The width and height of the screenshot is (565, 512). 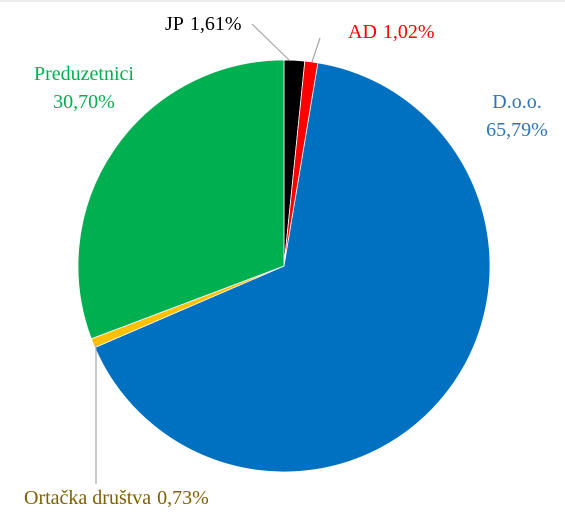 I want to click on data-label: Ortačka društva 0,73%, so click(x=116, y=498).